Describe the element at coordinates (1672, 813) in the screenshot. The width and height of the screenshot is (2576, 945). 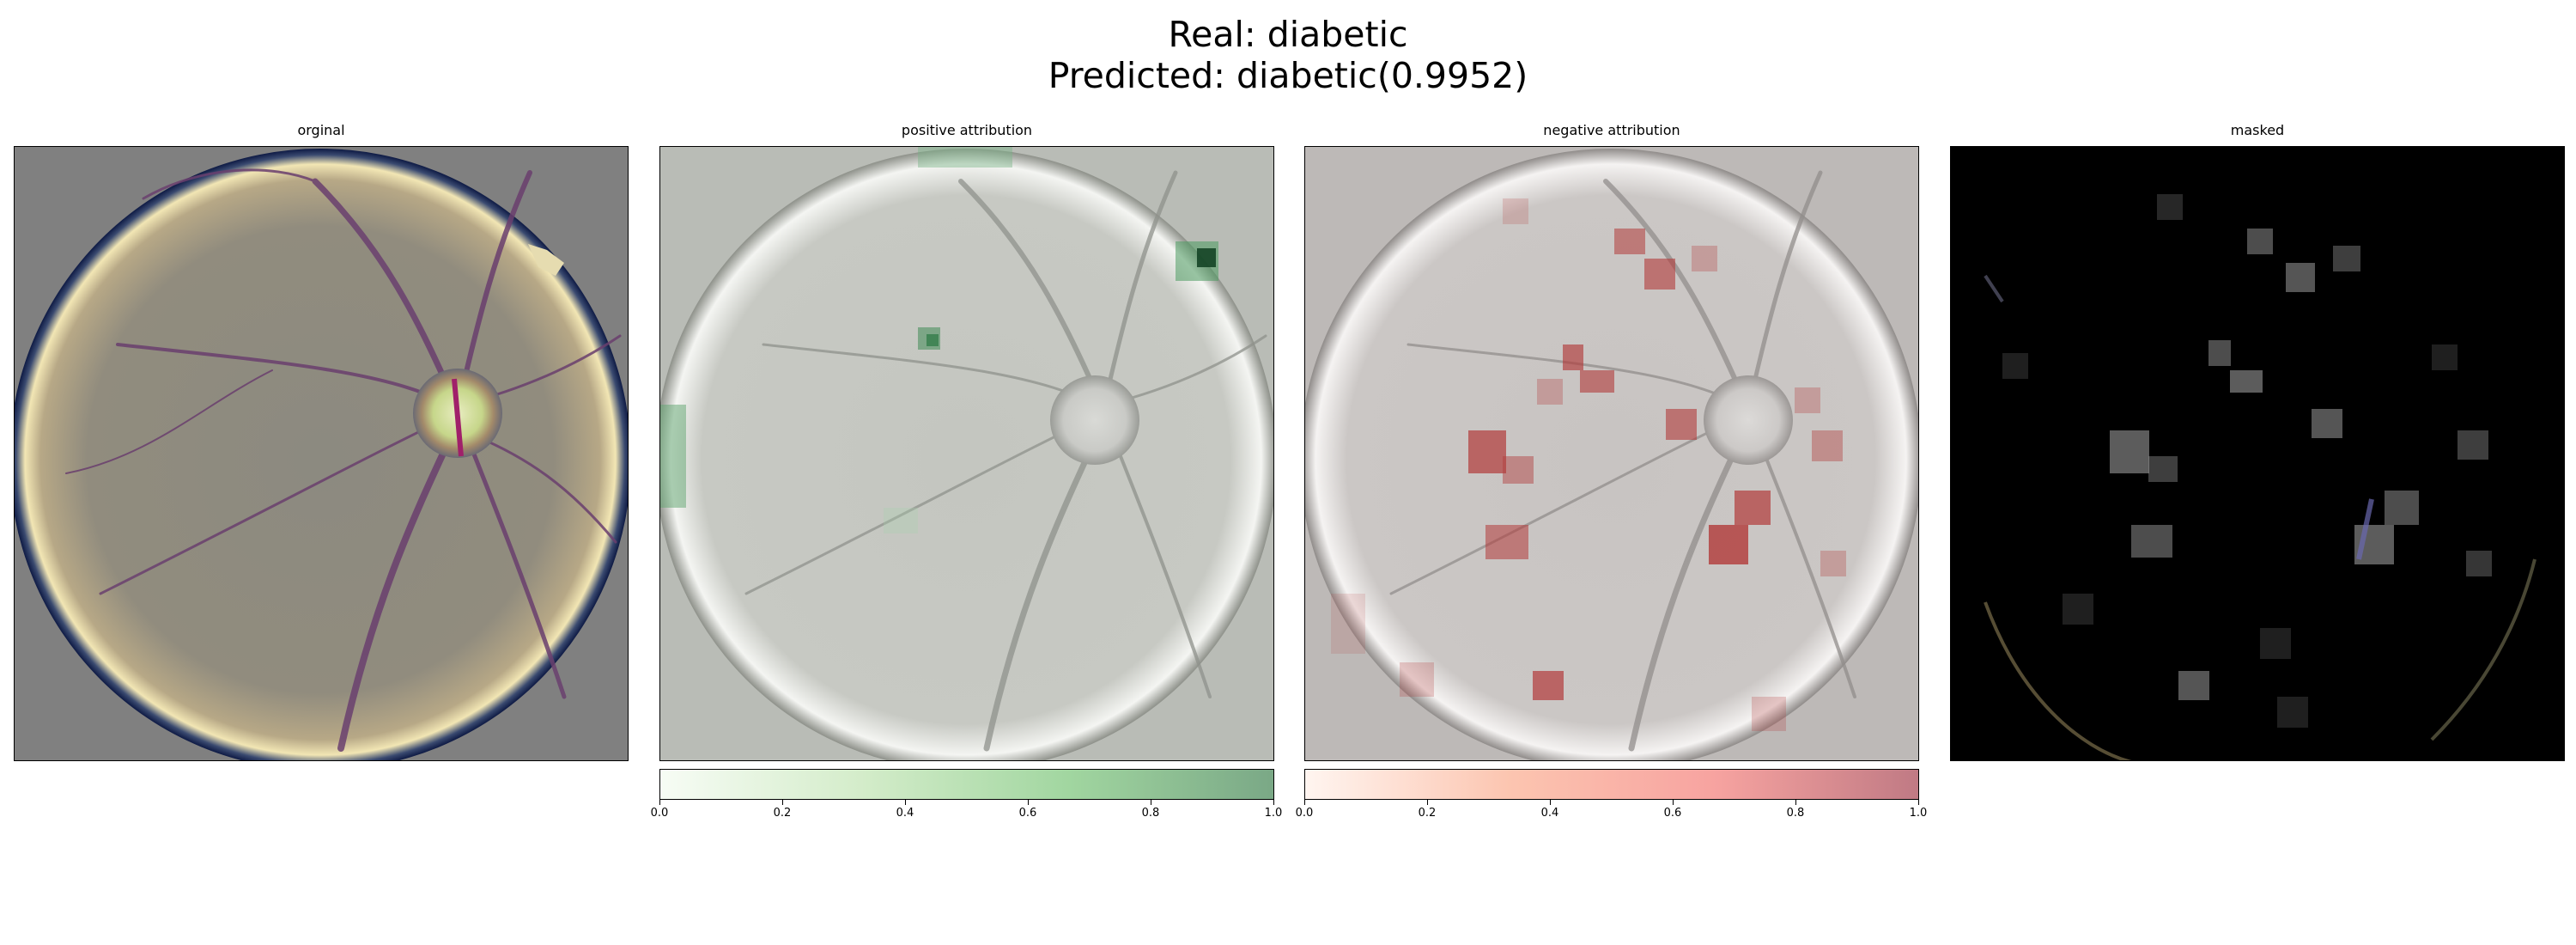
I see `negative-colorbar-tick-label: 0.6` at that location.